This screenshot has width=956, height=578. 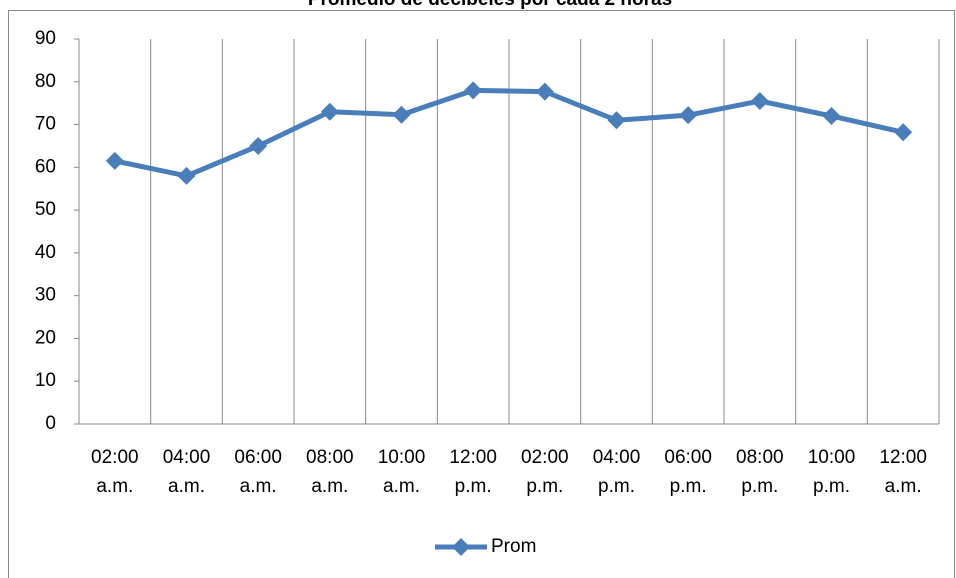 I want to click on y-tick-label: 80, so click(x=45, y=81).